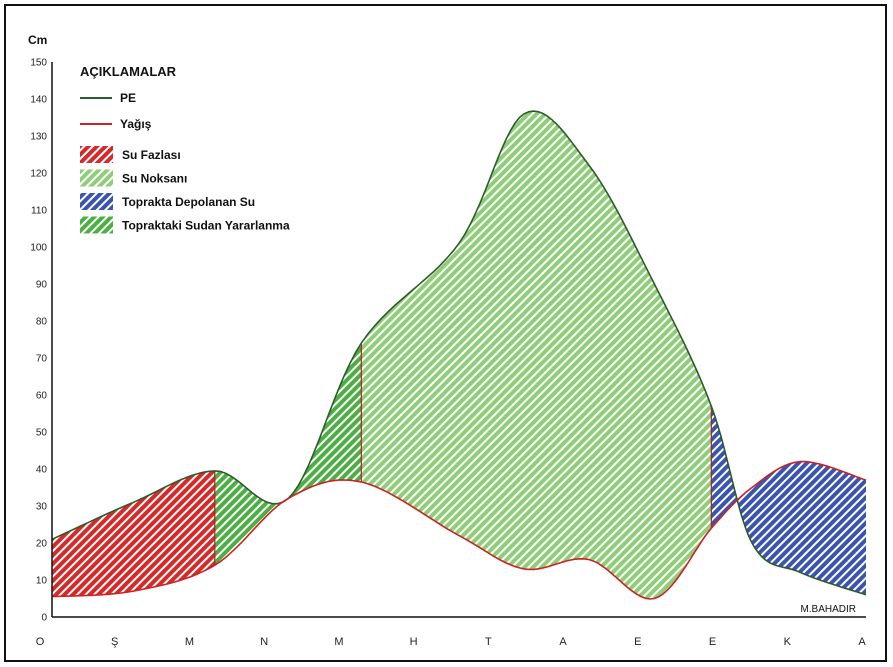 This screenshot has height=667, width=893. I want to click on y-tick-label: 90, so click(42, 285).